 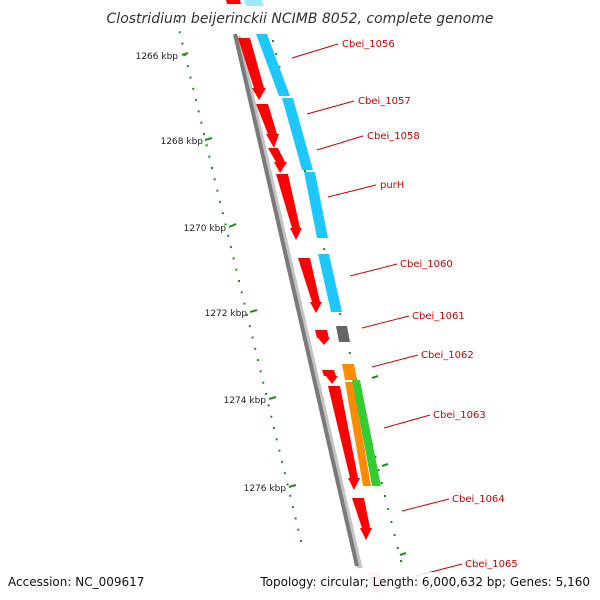 What do you see at coordinates (76, 582) in the screenshot?
I see `accession-text: Accession: NC_009617` at bounding box center [76, 582].